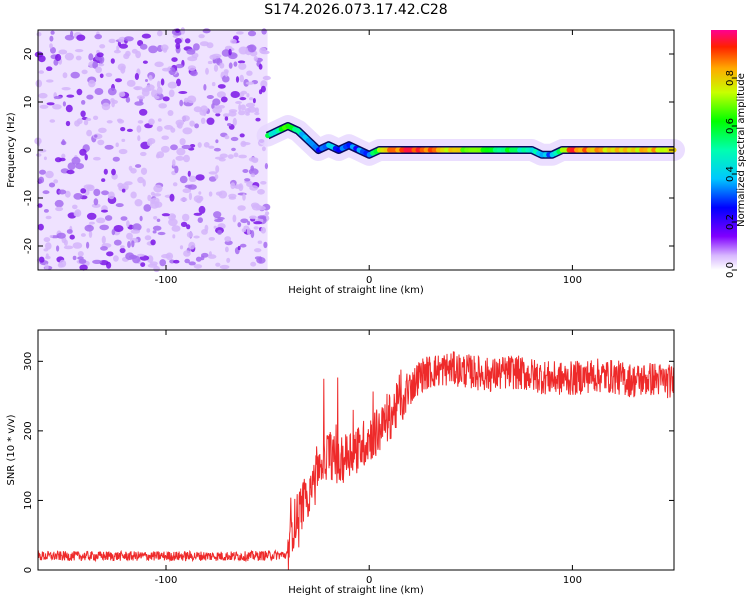 Image resolution: width=750 pixels, height=600 pixels. I want to click on y-tick-label: 200, so click(28, 430).